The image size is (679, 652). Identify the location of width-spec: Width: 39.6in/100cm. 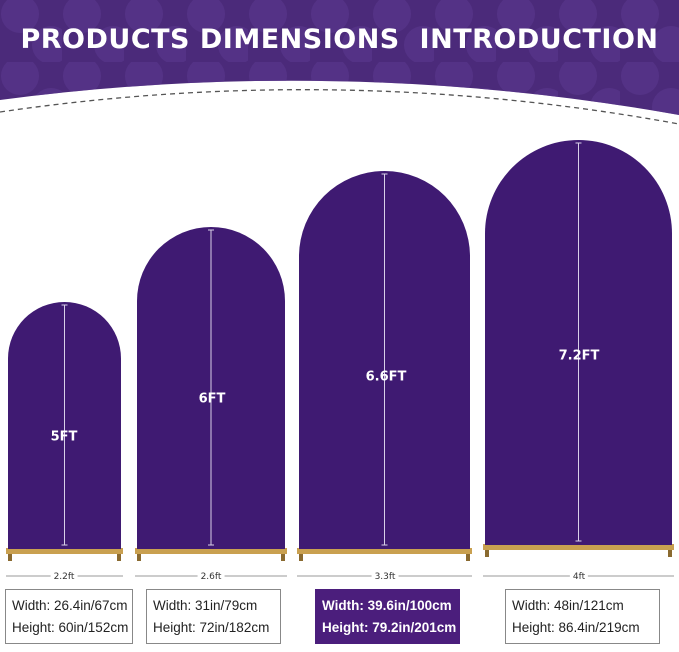
(387, 605).